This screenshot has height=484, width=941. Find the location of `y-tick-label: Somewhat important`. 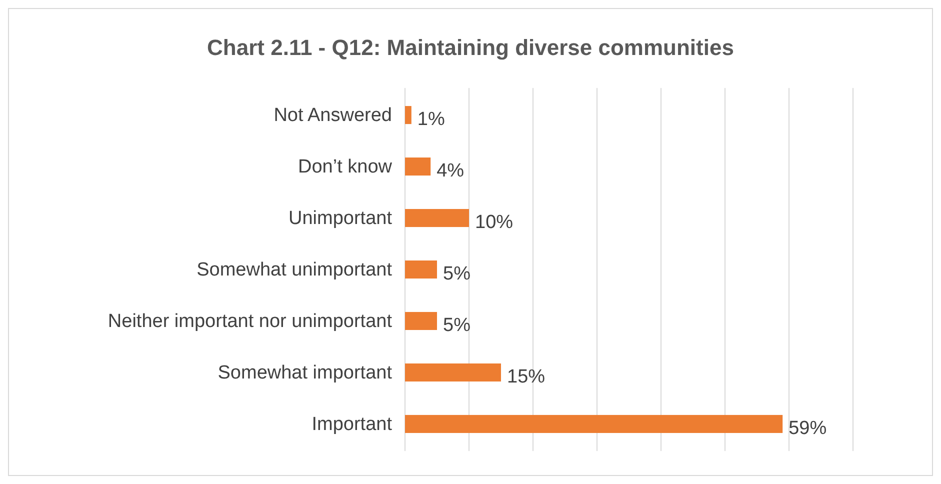

y-tick-label: Somewhat important is located at coordinates (305, 373).